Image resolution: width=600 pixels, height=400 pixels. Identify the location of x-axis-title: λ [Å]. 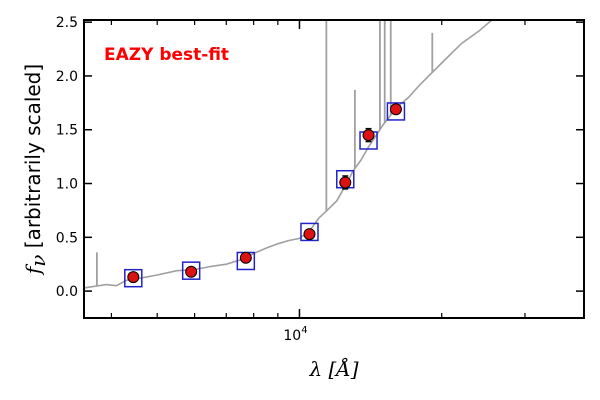
(333, 368).